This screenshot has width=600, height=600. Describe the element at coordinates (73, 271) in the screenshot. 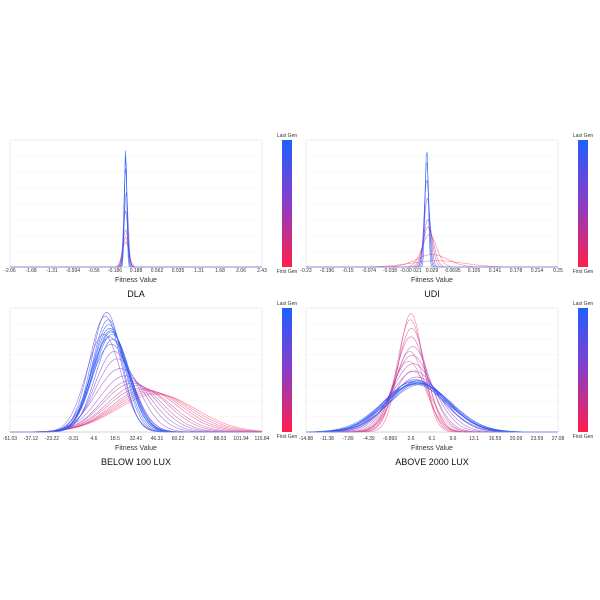

I see `x-tick-label: -0.934` at that location.